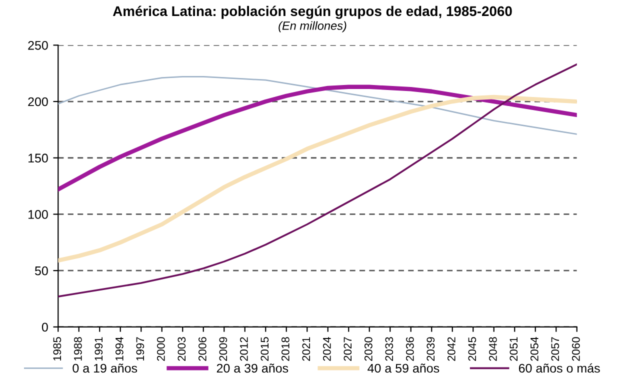 This screenshot has height=386, width=625. I want to click on y-tick-label: 150, so click(38, 158).